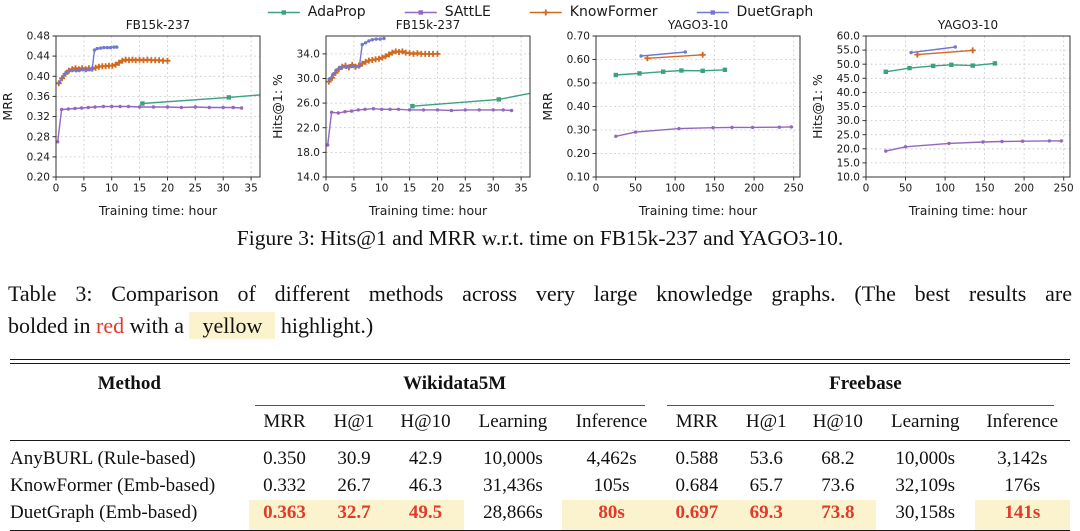 This screenshot has height=531, width=1080. Describe the element at coordinates (848, 79) in the screenshot. I see `svg-text: 45.0` at that location.